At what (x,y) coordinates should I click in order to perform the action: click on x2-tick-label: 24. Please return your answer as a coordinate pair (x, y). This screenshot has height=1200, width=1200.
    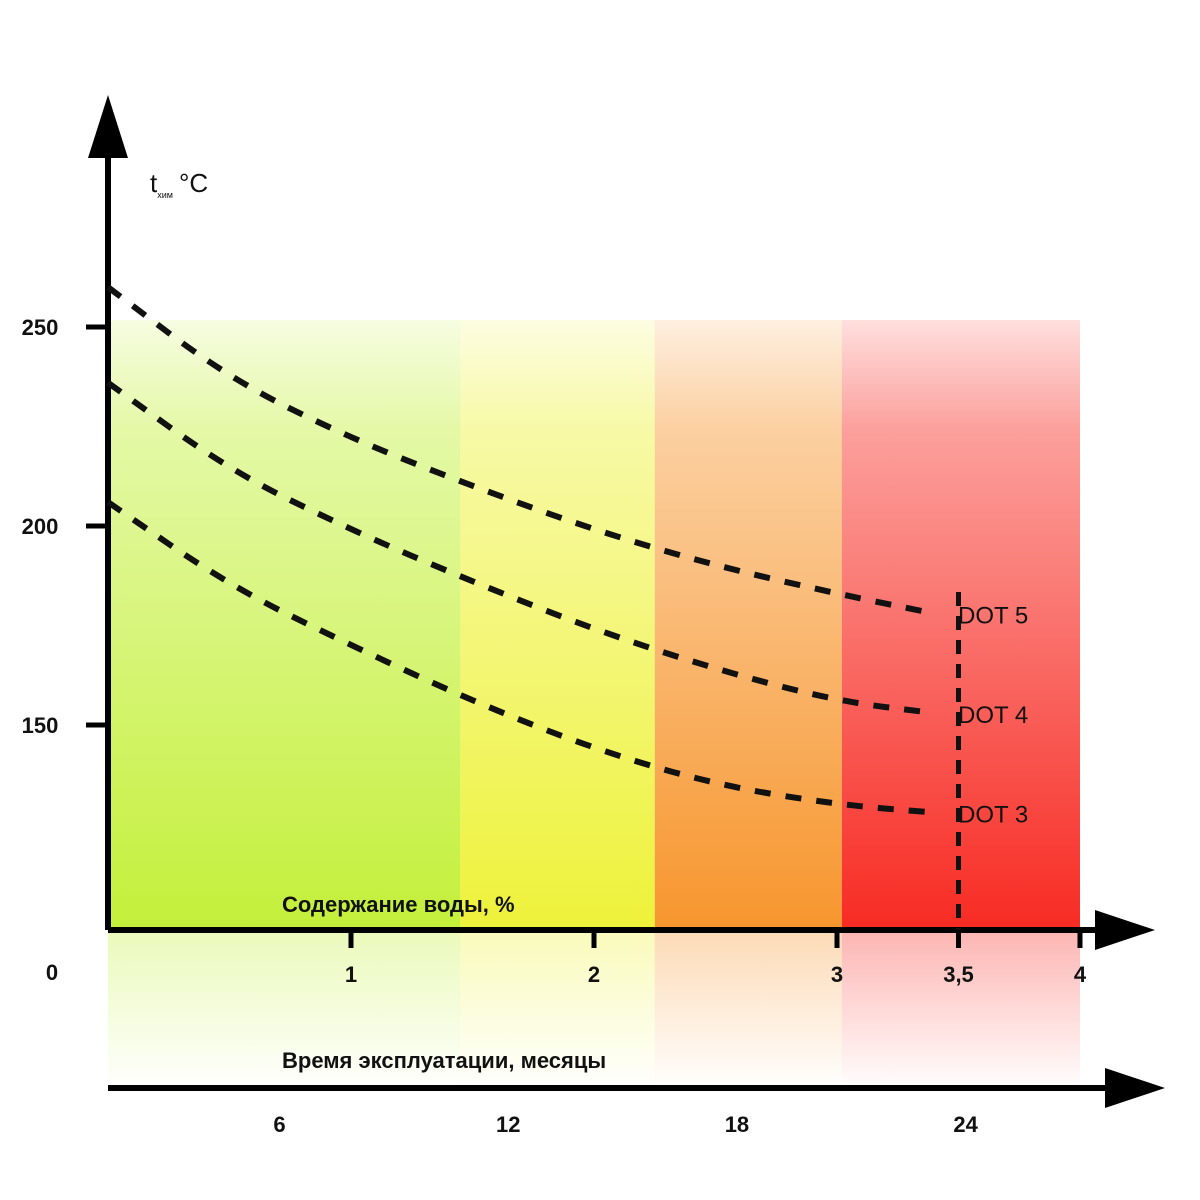
    Looking at the image, I should click on (965, 1124).